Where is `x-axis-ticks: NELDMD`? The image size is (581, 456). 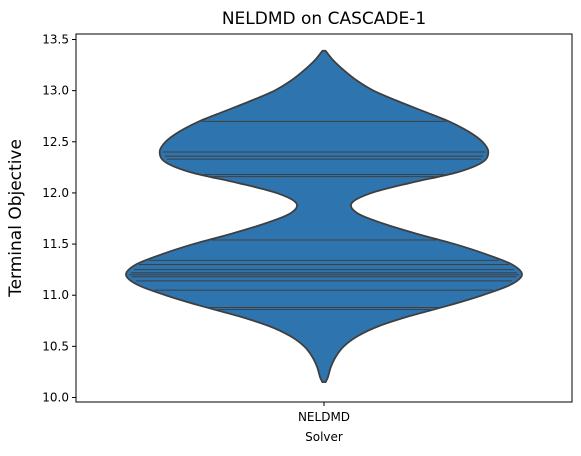
x-axis-ticks: NELDMD is located at coordinates (324, 413).